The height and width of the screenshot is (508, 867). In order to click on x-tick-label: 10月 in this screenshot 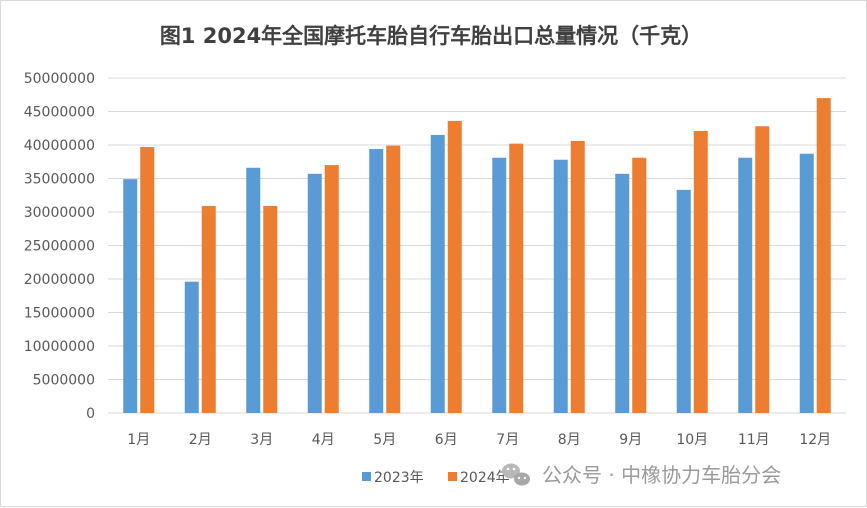, I will do `click(692, 440)`.